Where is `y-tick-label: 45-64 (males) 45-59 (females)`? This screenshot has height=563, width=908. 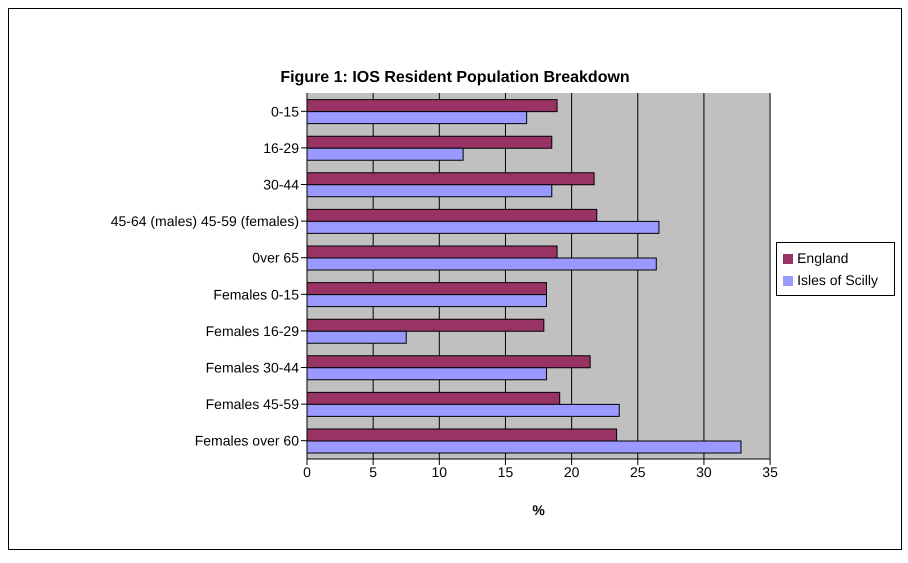
y-tick-label: 45-64 (males) 45-59 (females) is located at coordinates (204, 221).